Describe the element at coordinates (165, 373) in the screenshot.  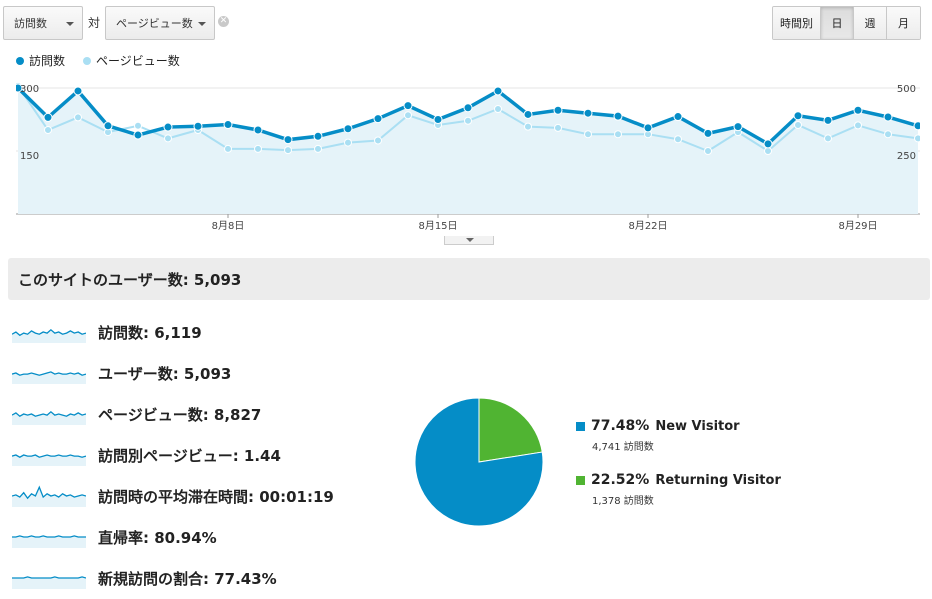
I see `metric-label: ユーザー数: 5,093` at that location.